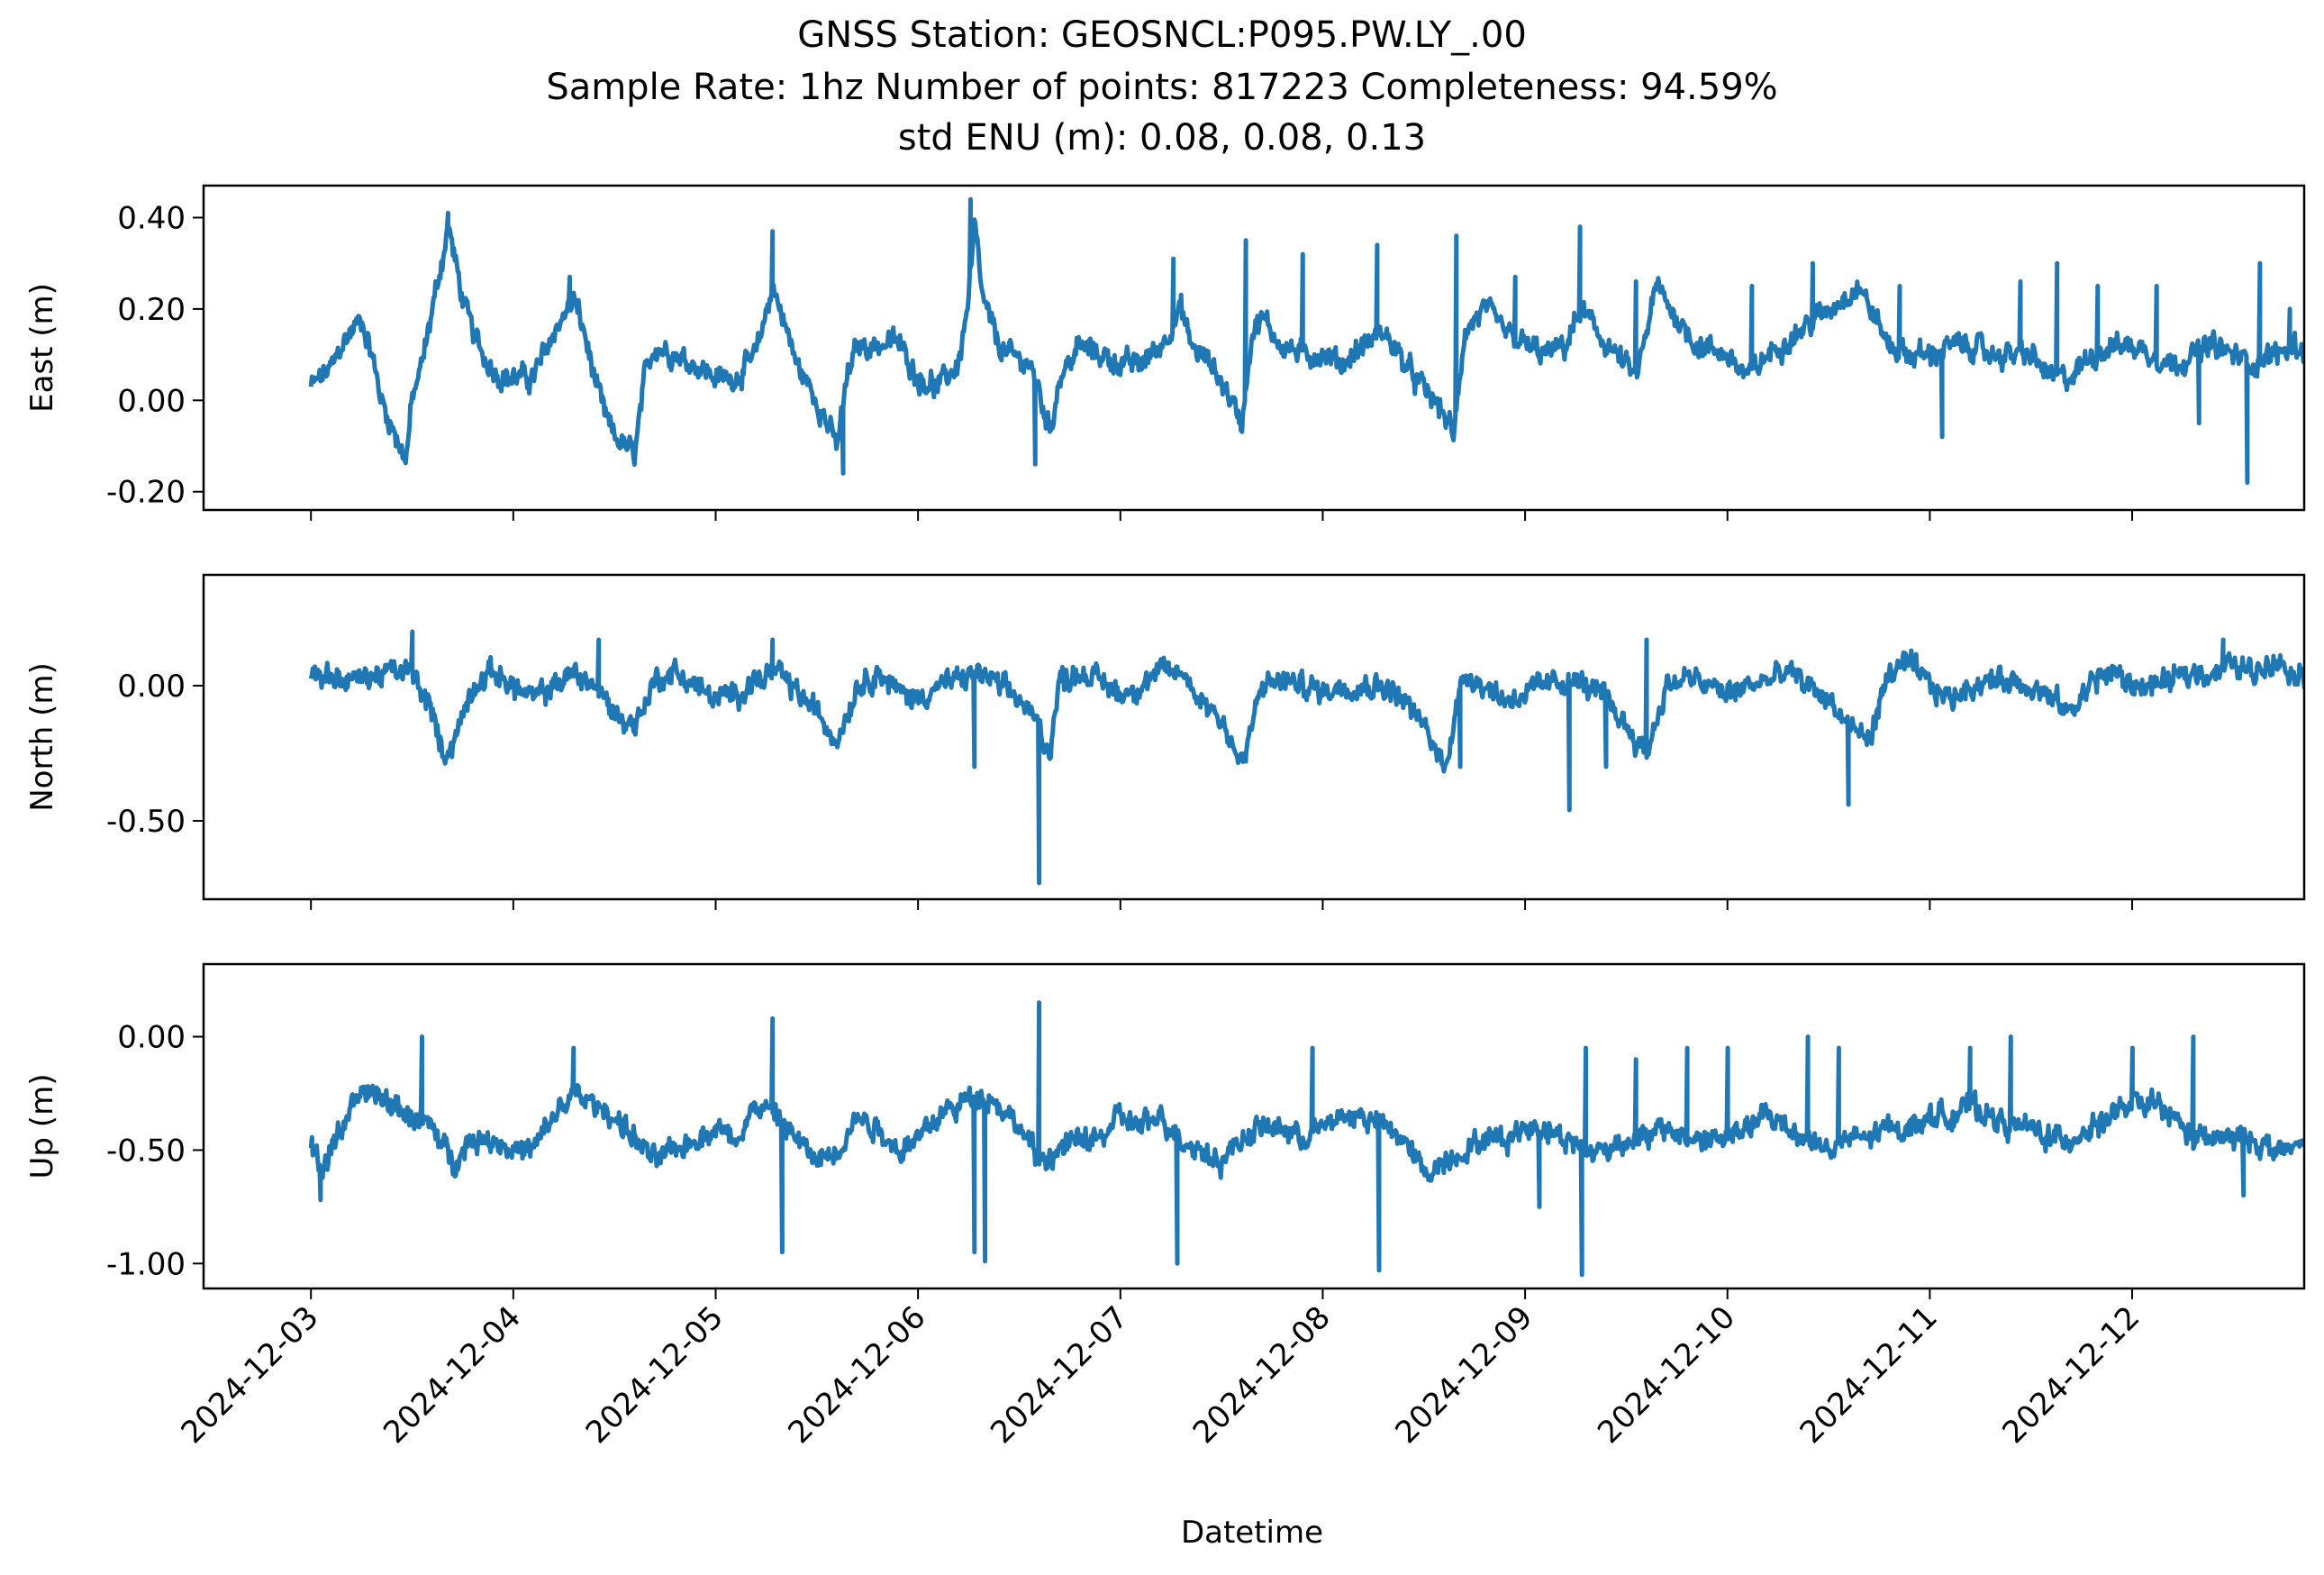 Image resolution: width=2324 pixels, height=1575 pixels. What do you see at coordinates (146, 1264) in the screenshot?
I see `y-tick-label: -1.00` at bounding box center [146, 1264].